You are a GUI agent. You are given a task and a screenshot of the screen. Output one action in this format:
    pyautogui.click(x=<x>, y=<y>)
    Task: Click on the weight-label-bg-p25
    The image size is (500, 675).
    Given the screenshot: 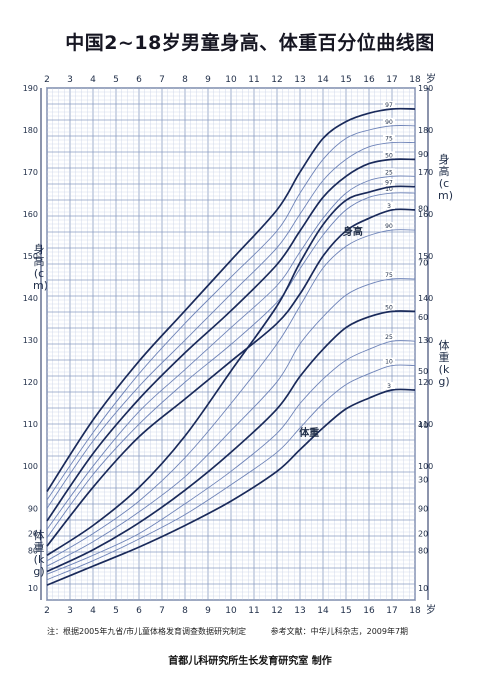 What is the action you would take?
    pyautogui.click(x=389, y=337)
    